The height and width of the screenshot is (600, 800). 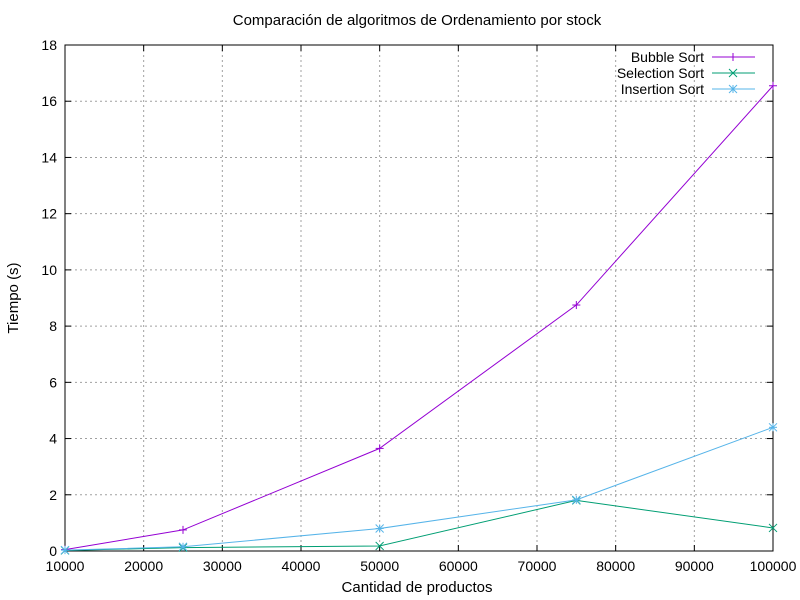 What do you see at coordinates (53, 551) in the screenshot?
I see `y-tick-label: 0` at bounding box center [53, 551].